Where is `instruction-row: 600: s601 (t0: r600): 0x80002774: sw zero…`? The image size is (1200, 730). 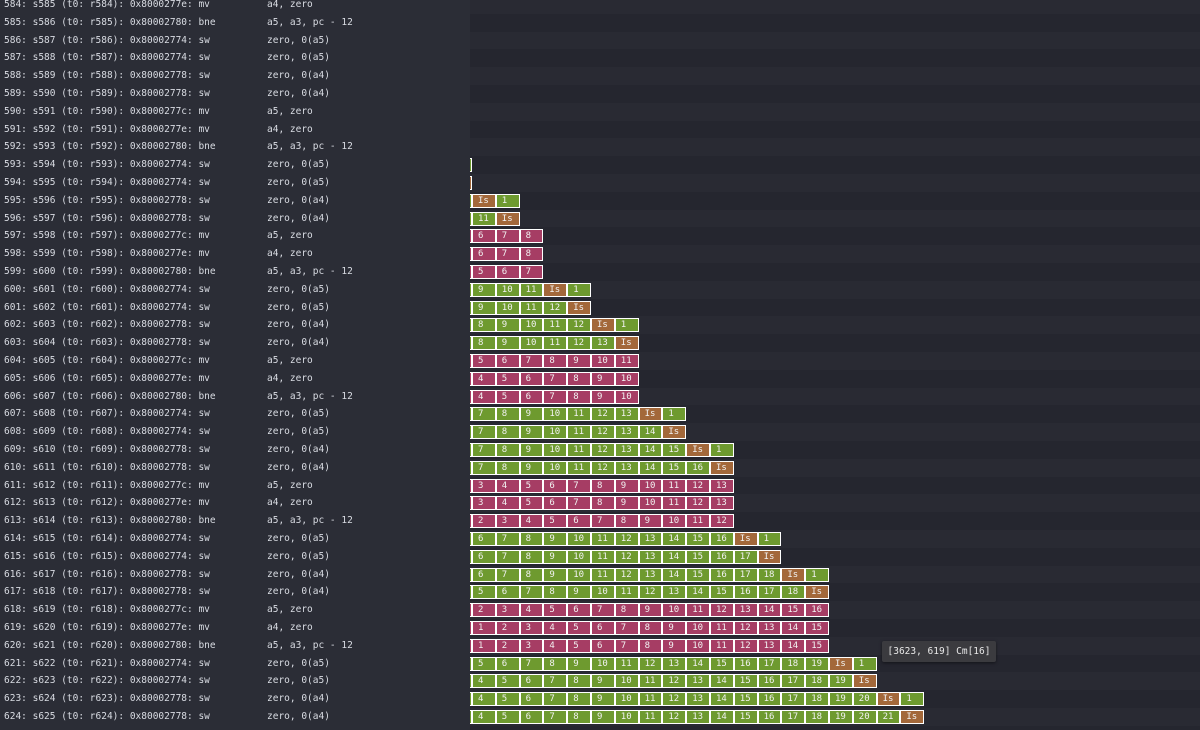
instruction-row: 600: s601 (t0: r600): 0x80002774: sw zero… is located at coordinates (235, 290).